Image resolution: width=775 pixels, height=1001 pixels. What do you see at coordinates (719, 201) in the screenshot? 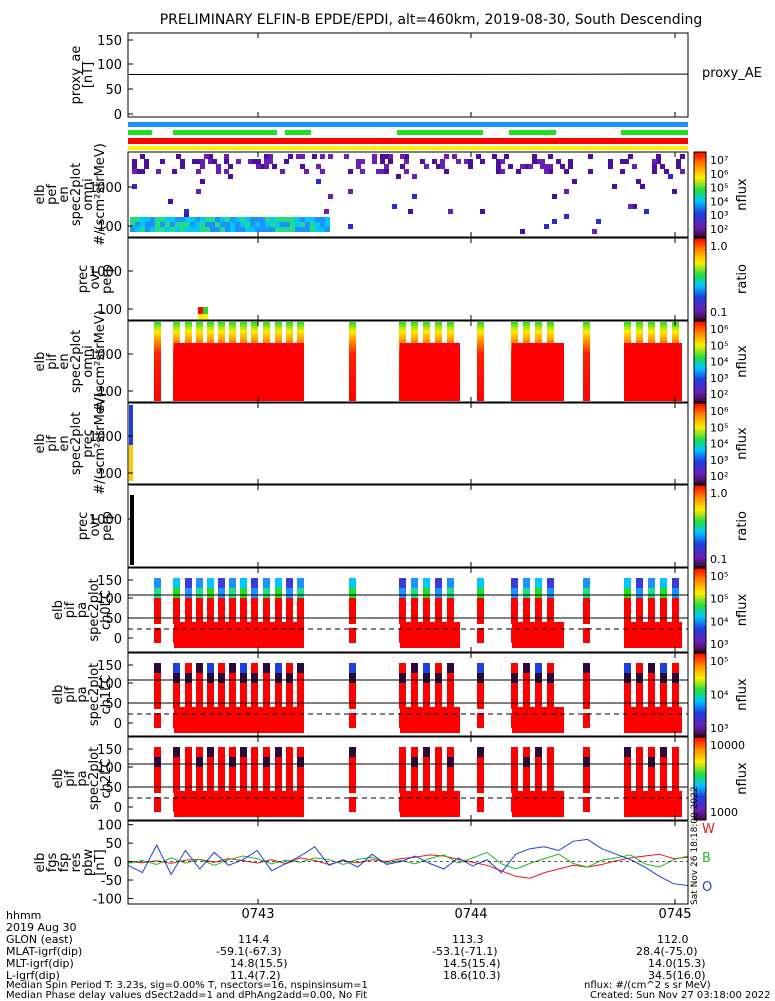
I see `colorbar-pef-omni-label-3: 10⁴` at bounding box center [719, 201].